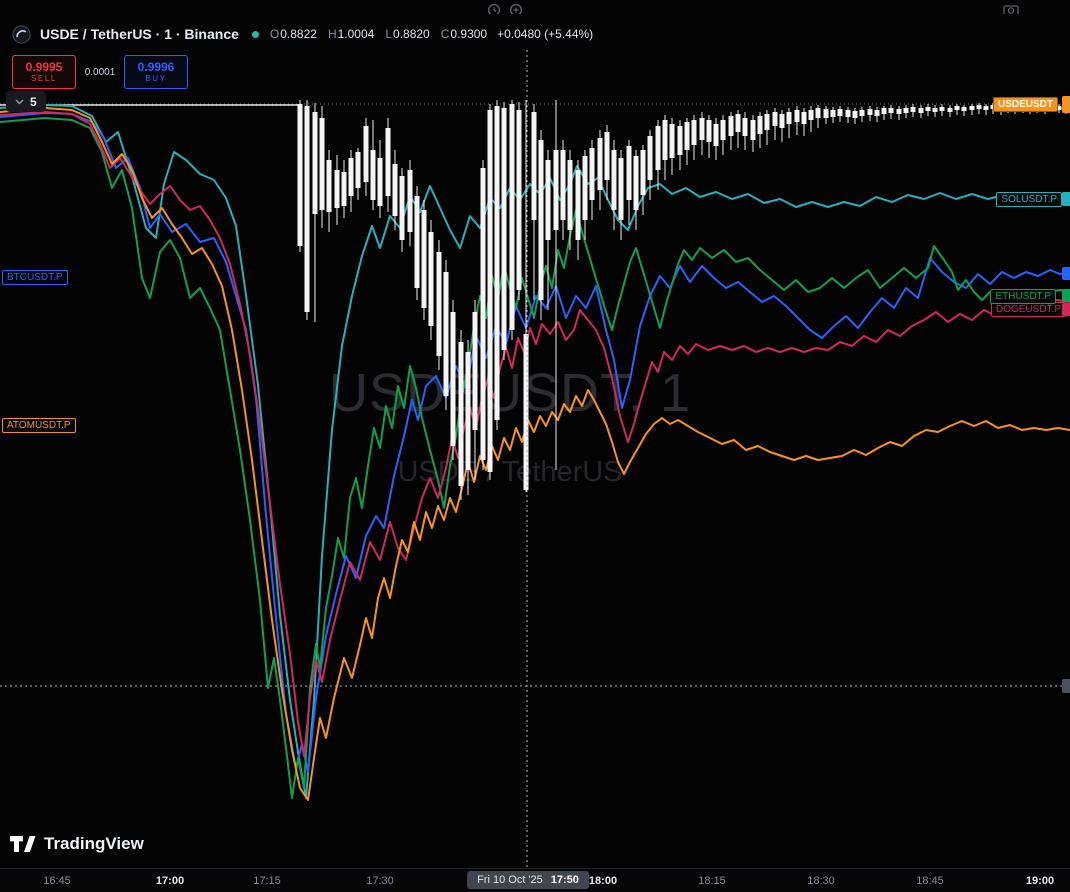 Image resolution: width=1070 pixels, height=892 pixels. Describe the element at coordinates (1023, 296) in the screenshot. I see `series-label-ETHUSDT.P: ETHUSDT.P` at that location.